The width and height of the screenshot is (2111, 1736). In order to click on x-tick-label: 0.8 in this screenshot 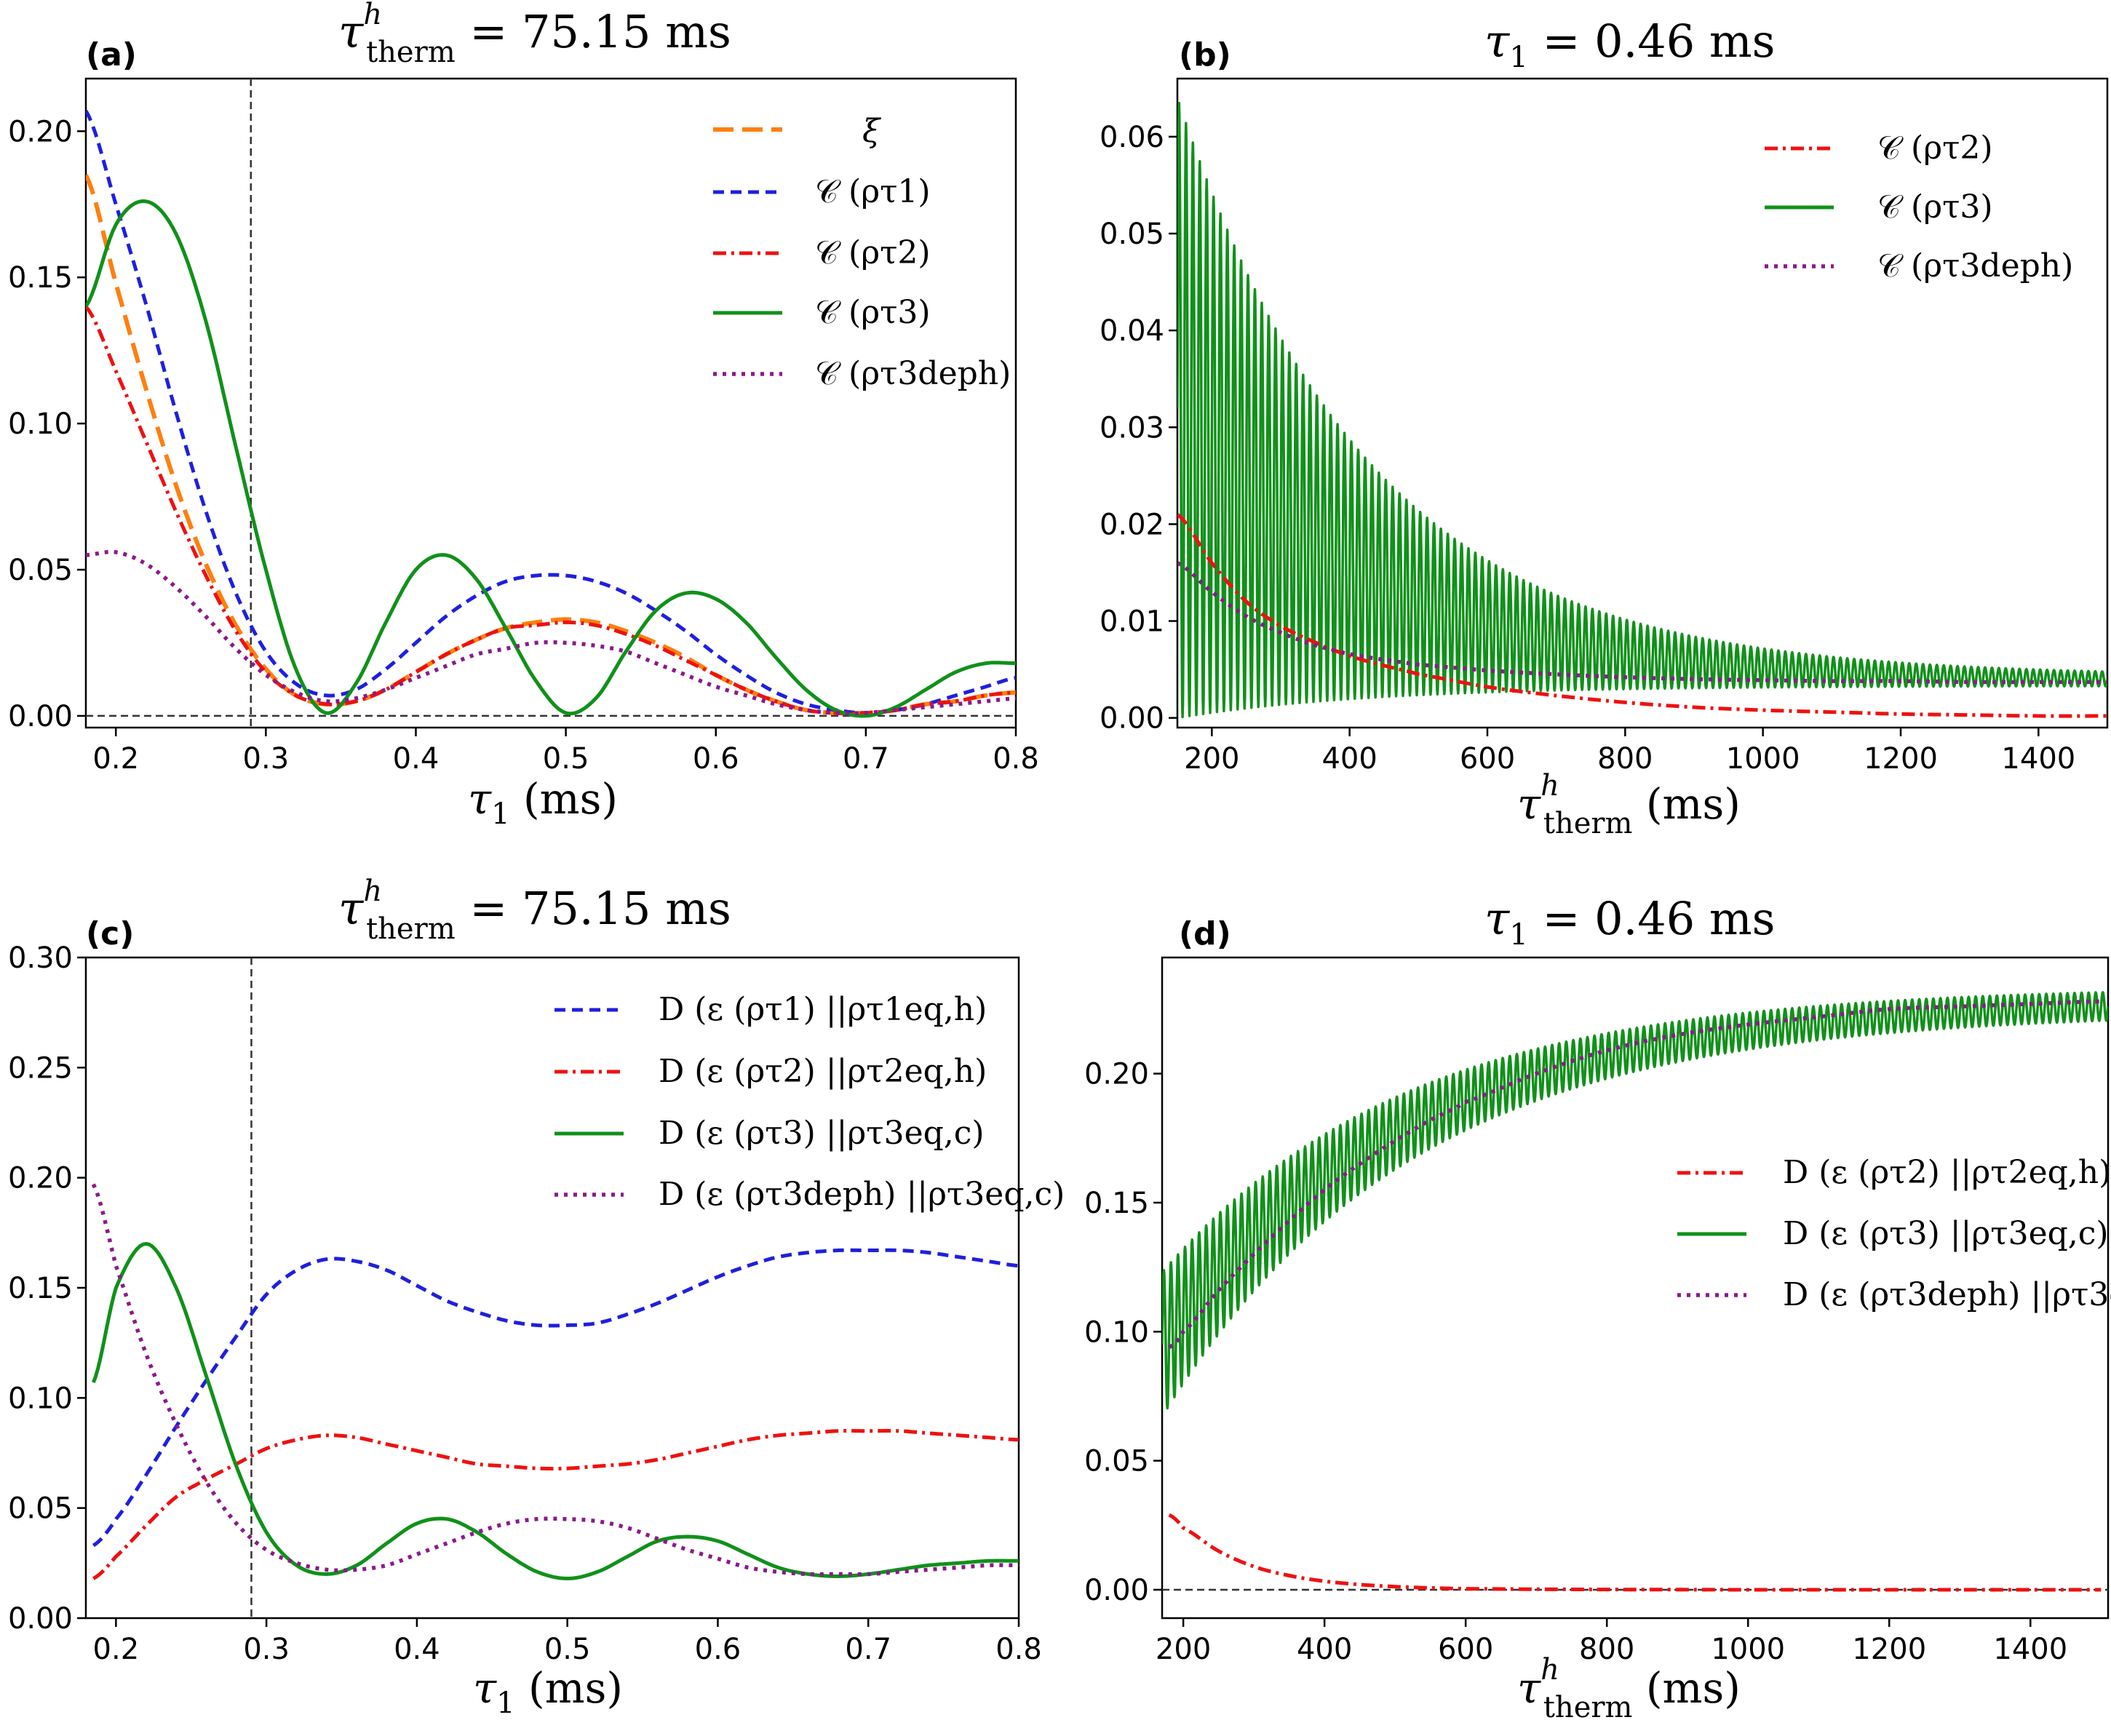, I will do `click(1018, 1649)`.